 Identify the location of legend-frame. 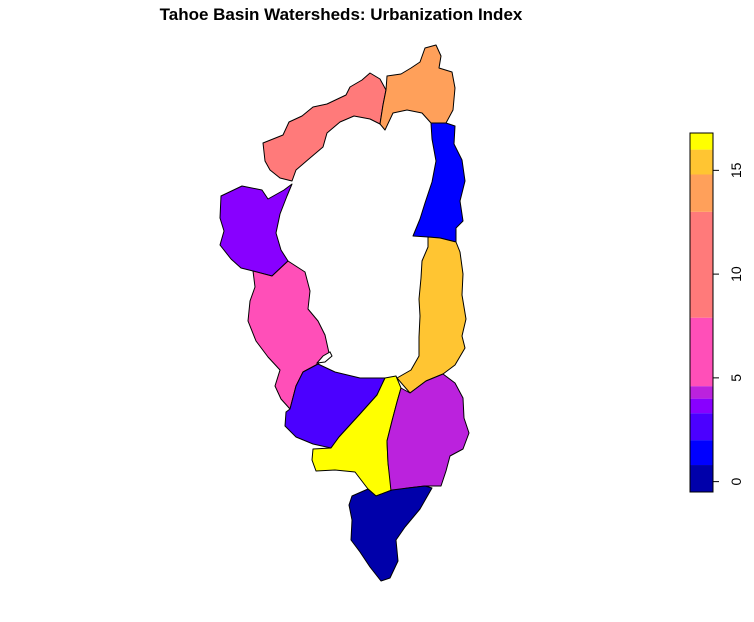
(701, 312).